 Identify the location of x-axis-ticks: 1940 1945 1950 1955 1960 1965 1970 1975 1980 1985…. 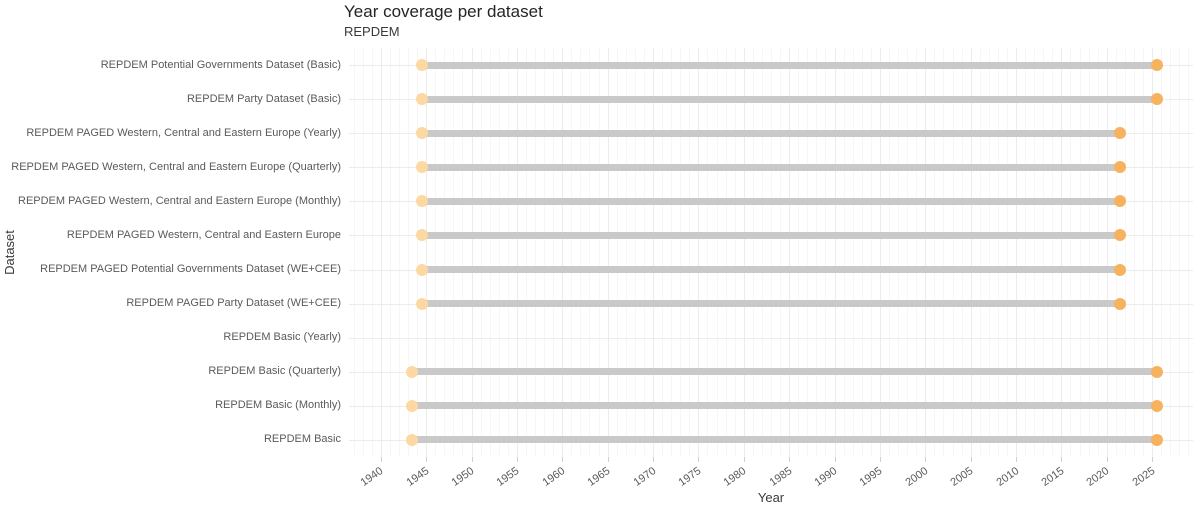
(771, 482).